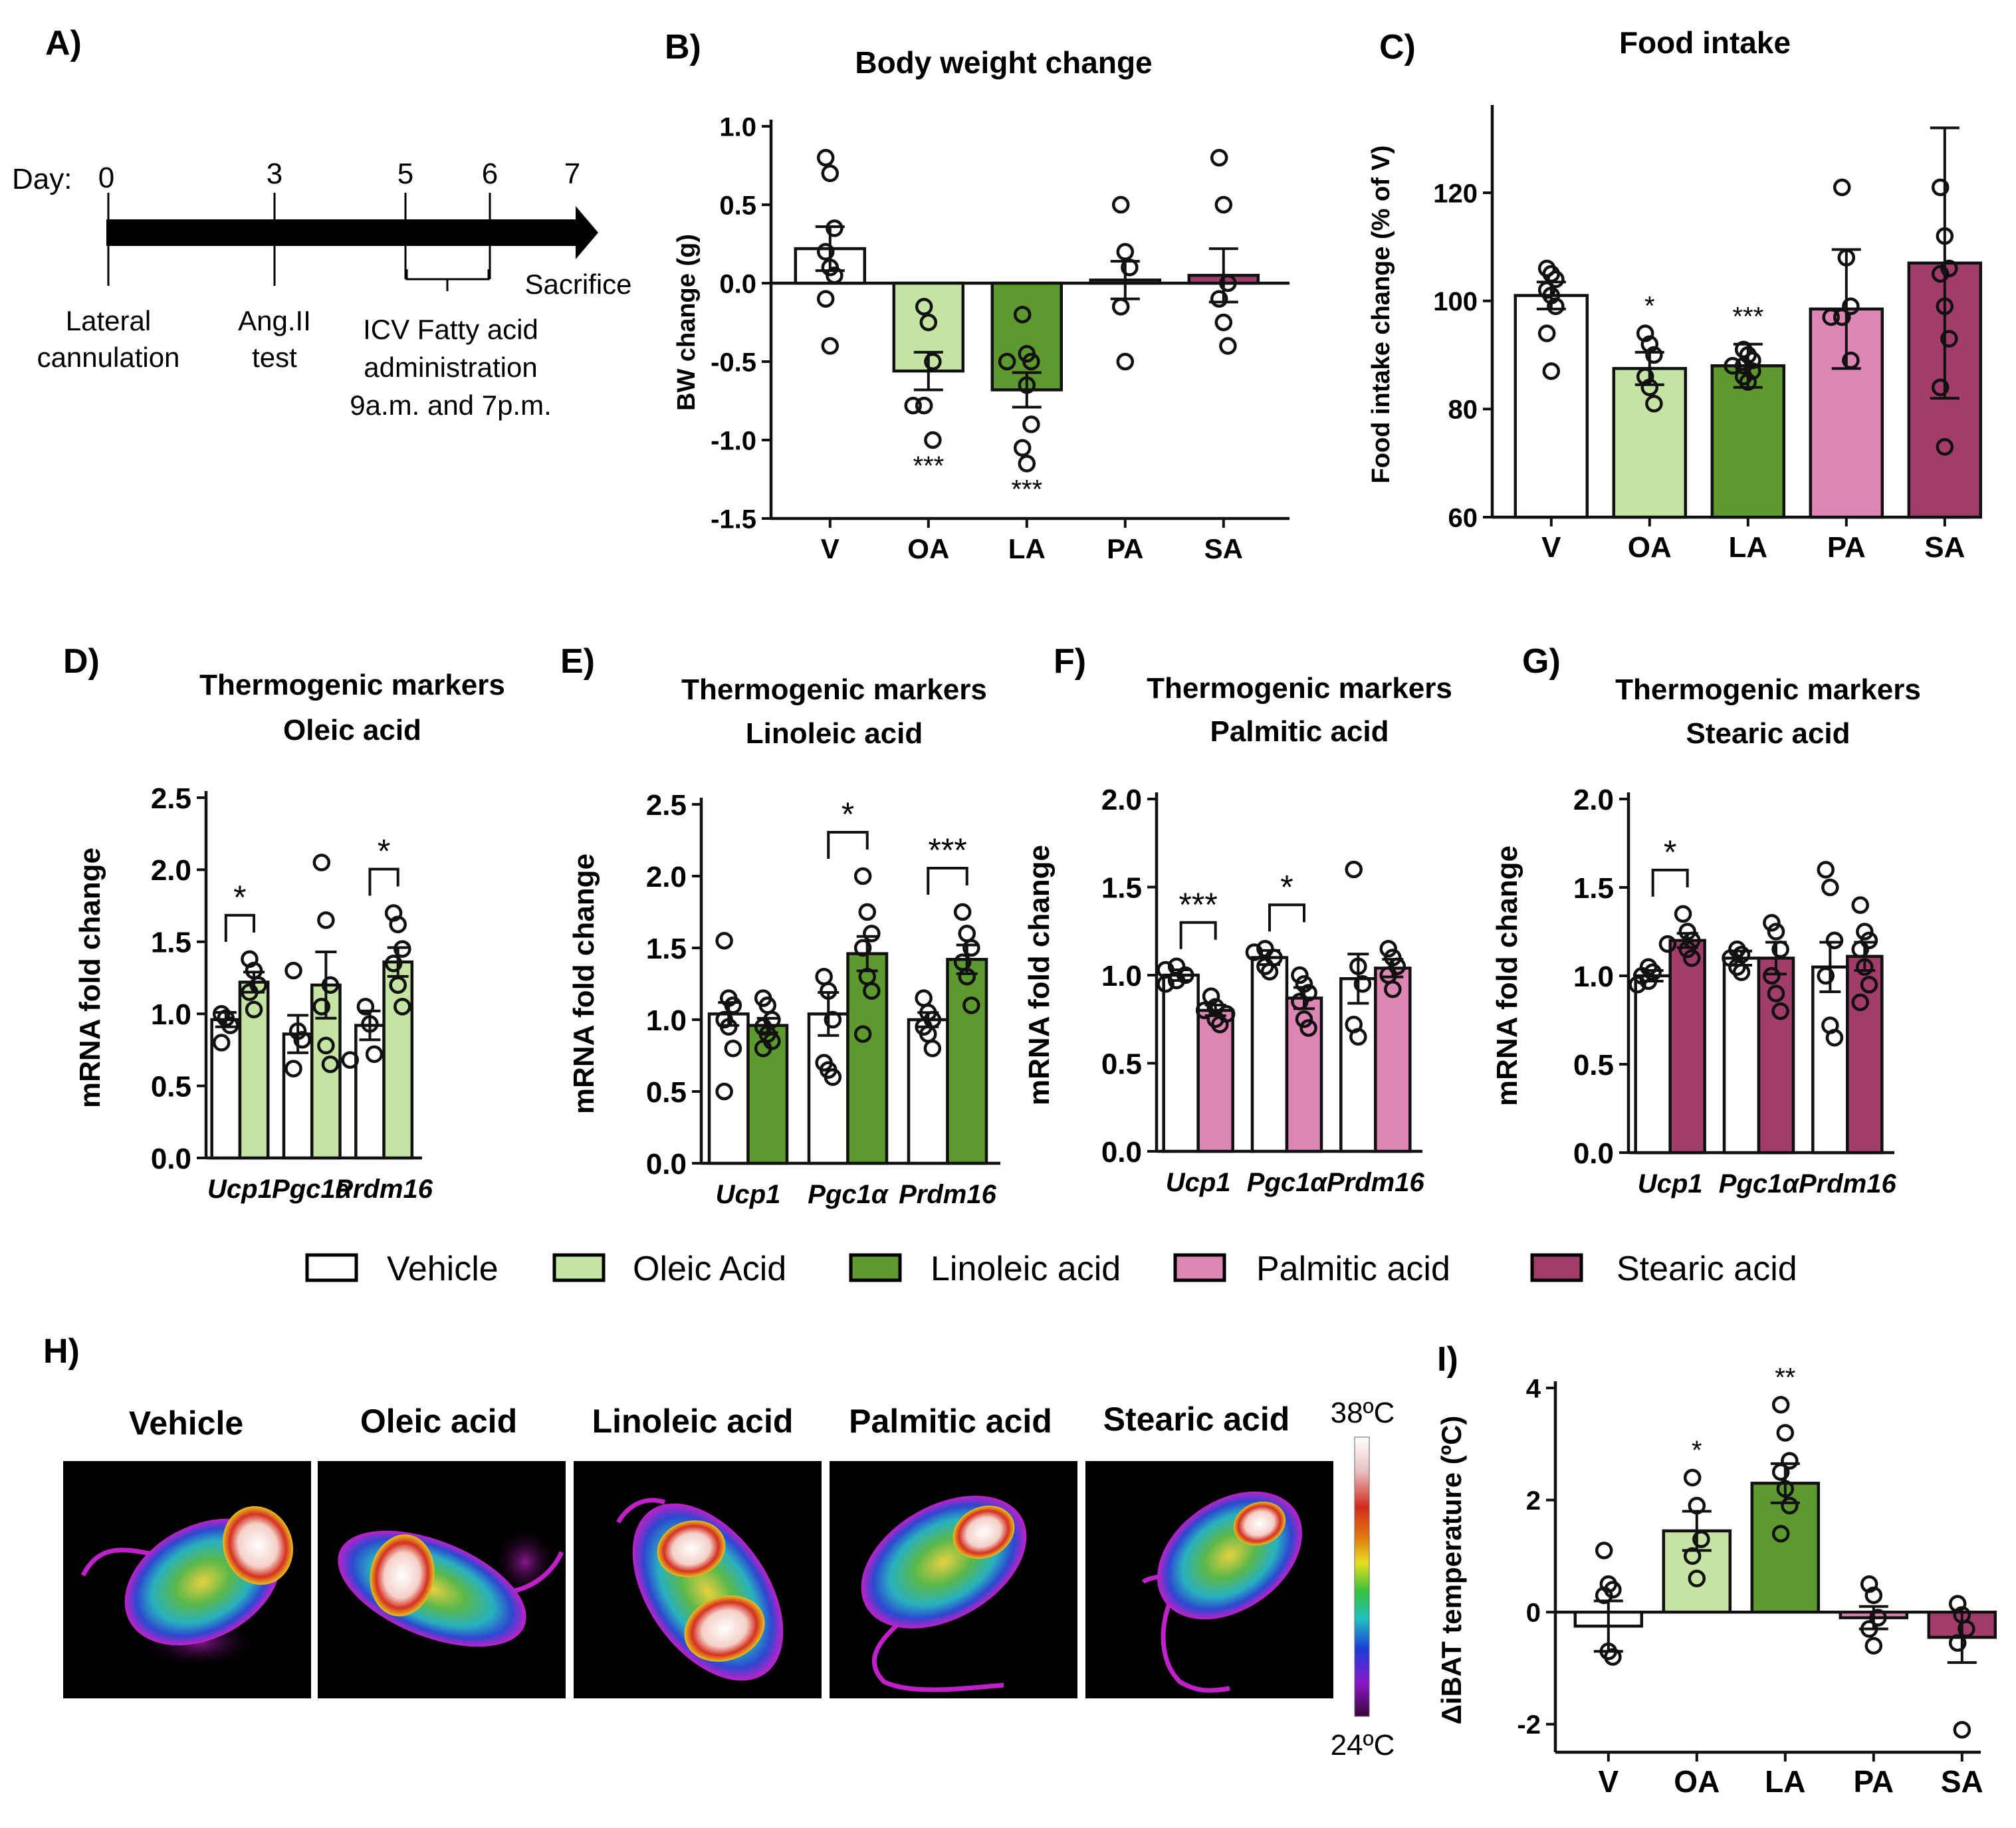 This screenshot has height=1828, width=2016. Describe the element at coordinates (1027, 548) in the screenshot. I see `x-tick-label: LA` at that location.